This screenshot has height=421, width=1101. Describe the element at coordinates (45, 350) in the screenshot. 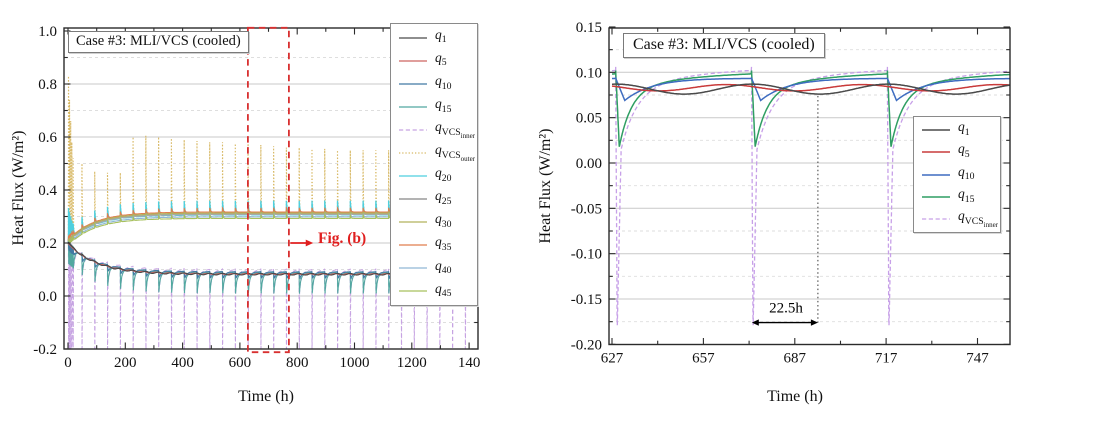

I see `y-tick-label-a: -0.2` at that location.